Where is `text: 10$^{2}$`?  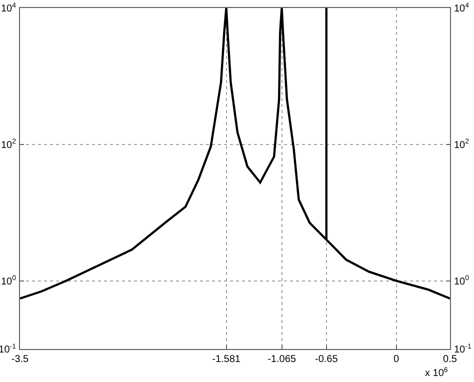 text: 10$^{2}$ is located at coordinates (462, 144).